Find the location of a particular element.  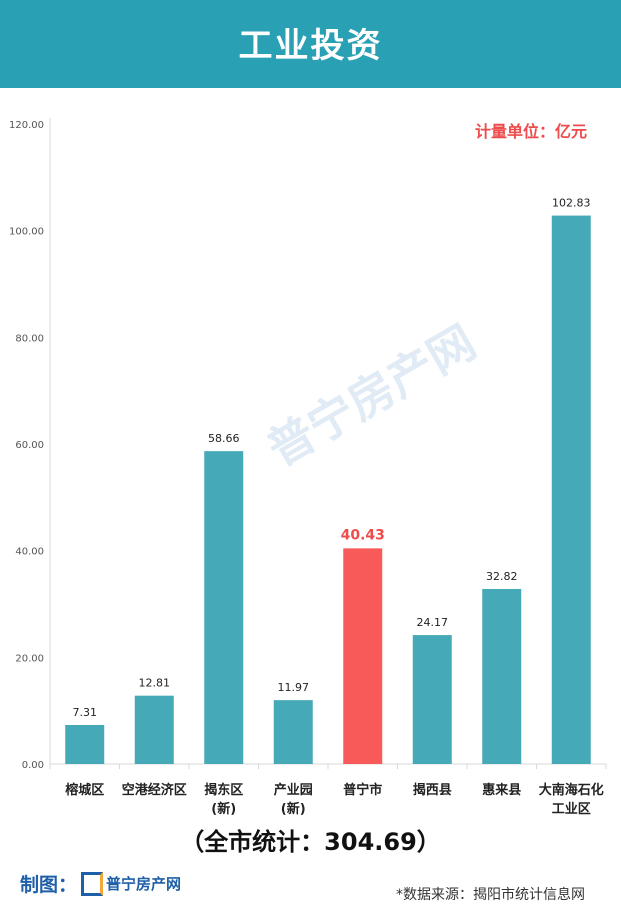

y-tick-label: 120.00 is located at coordinates (26, 125).